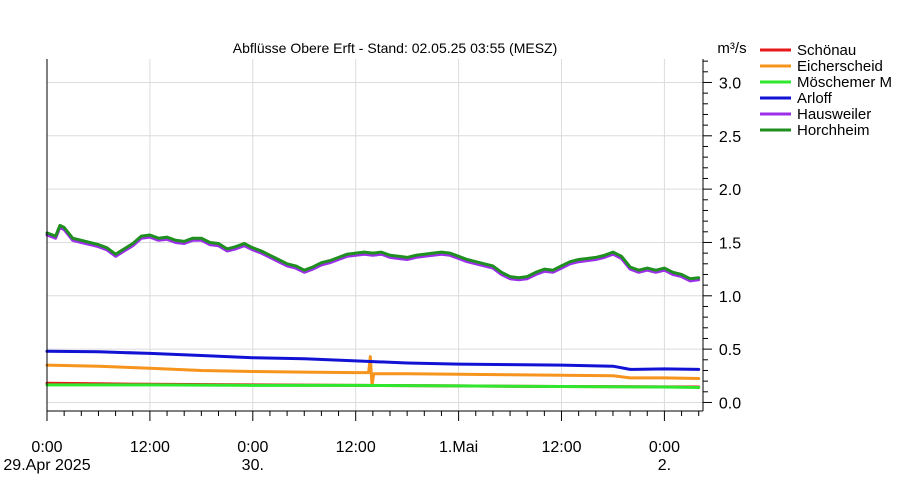 The image size is (910, 496). I want to click on y-tick-label: 0.0, so click(730, 403).